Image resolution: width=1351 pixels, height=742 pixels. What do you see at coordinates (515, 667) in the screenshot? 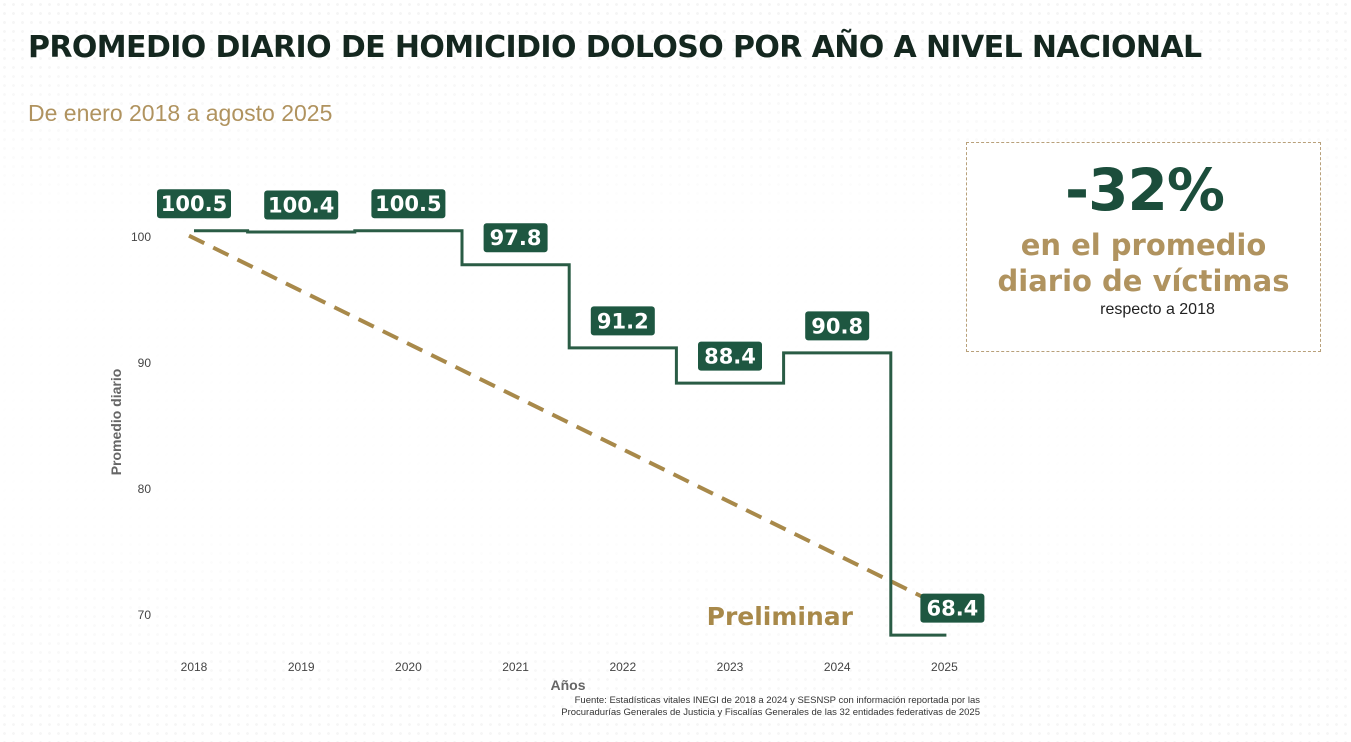
I see `x-tick-label: 2021` at bounding box center [515, 667].